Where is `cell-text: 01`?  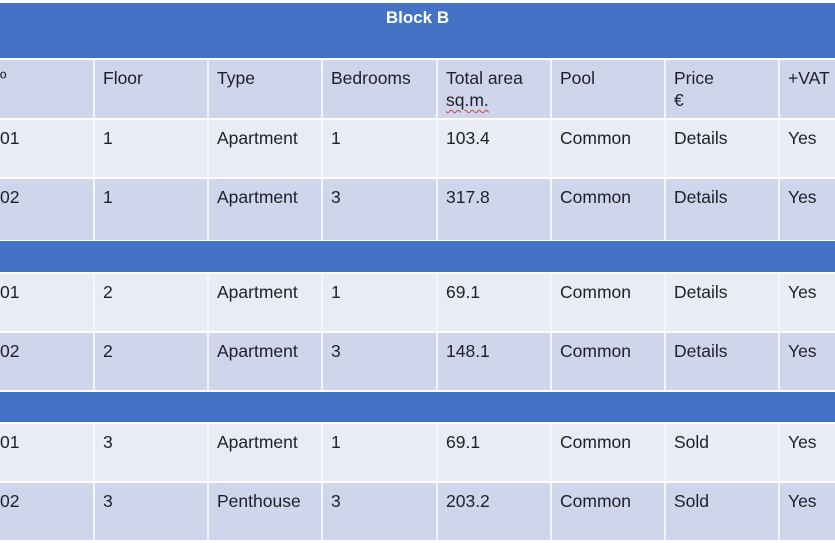
cell-text: 01 is located at coordinates (10, 292).